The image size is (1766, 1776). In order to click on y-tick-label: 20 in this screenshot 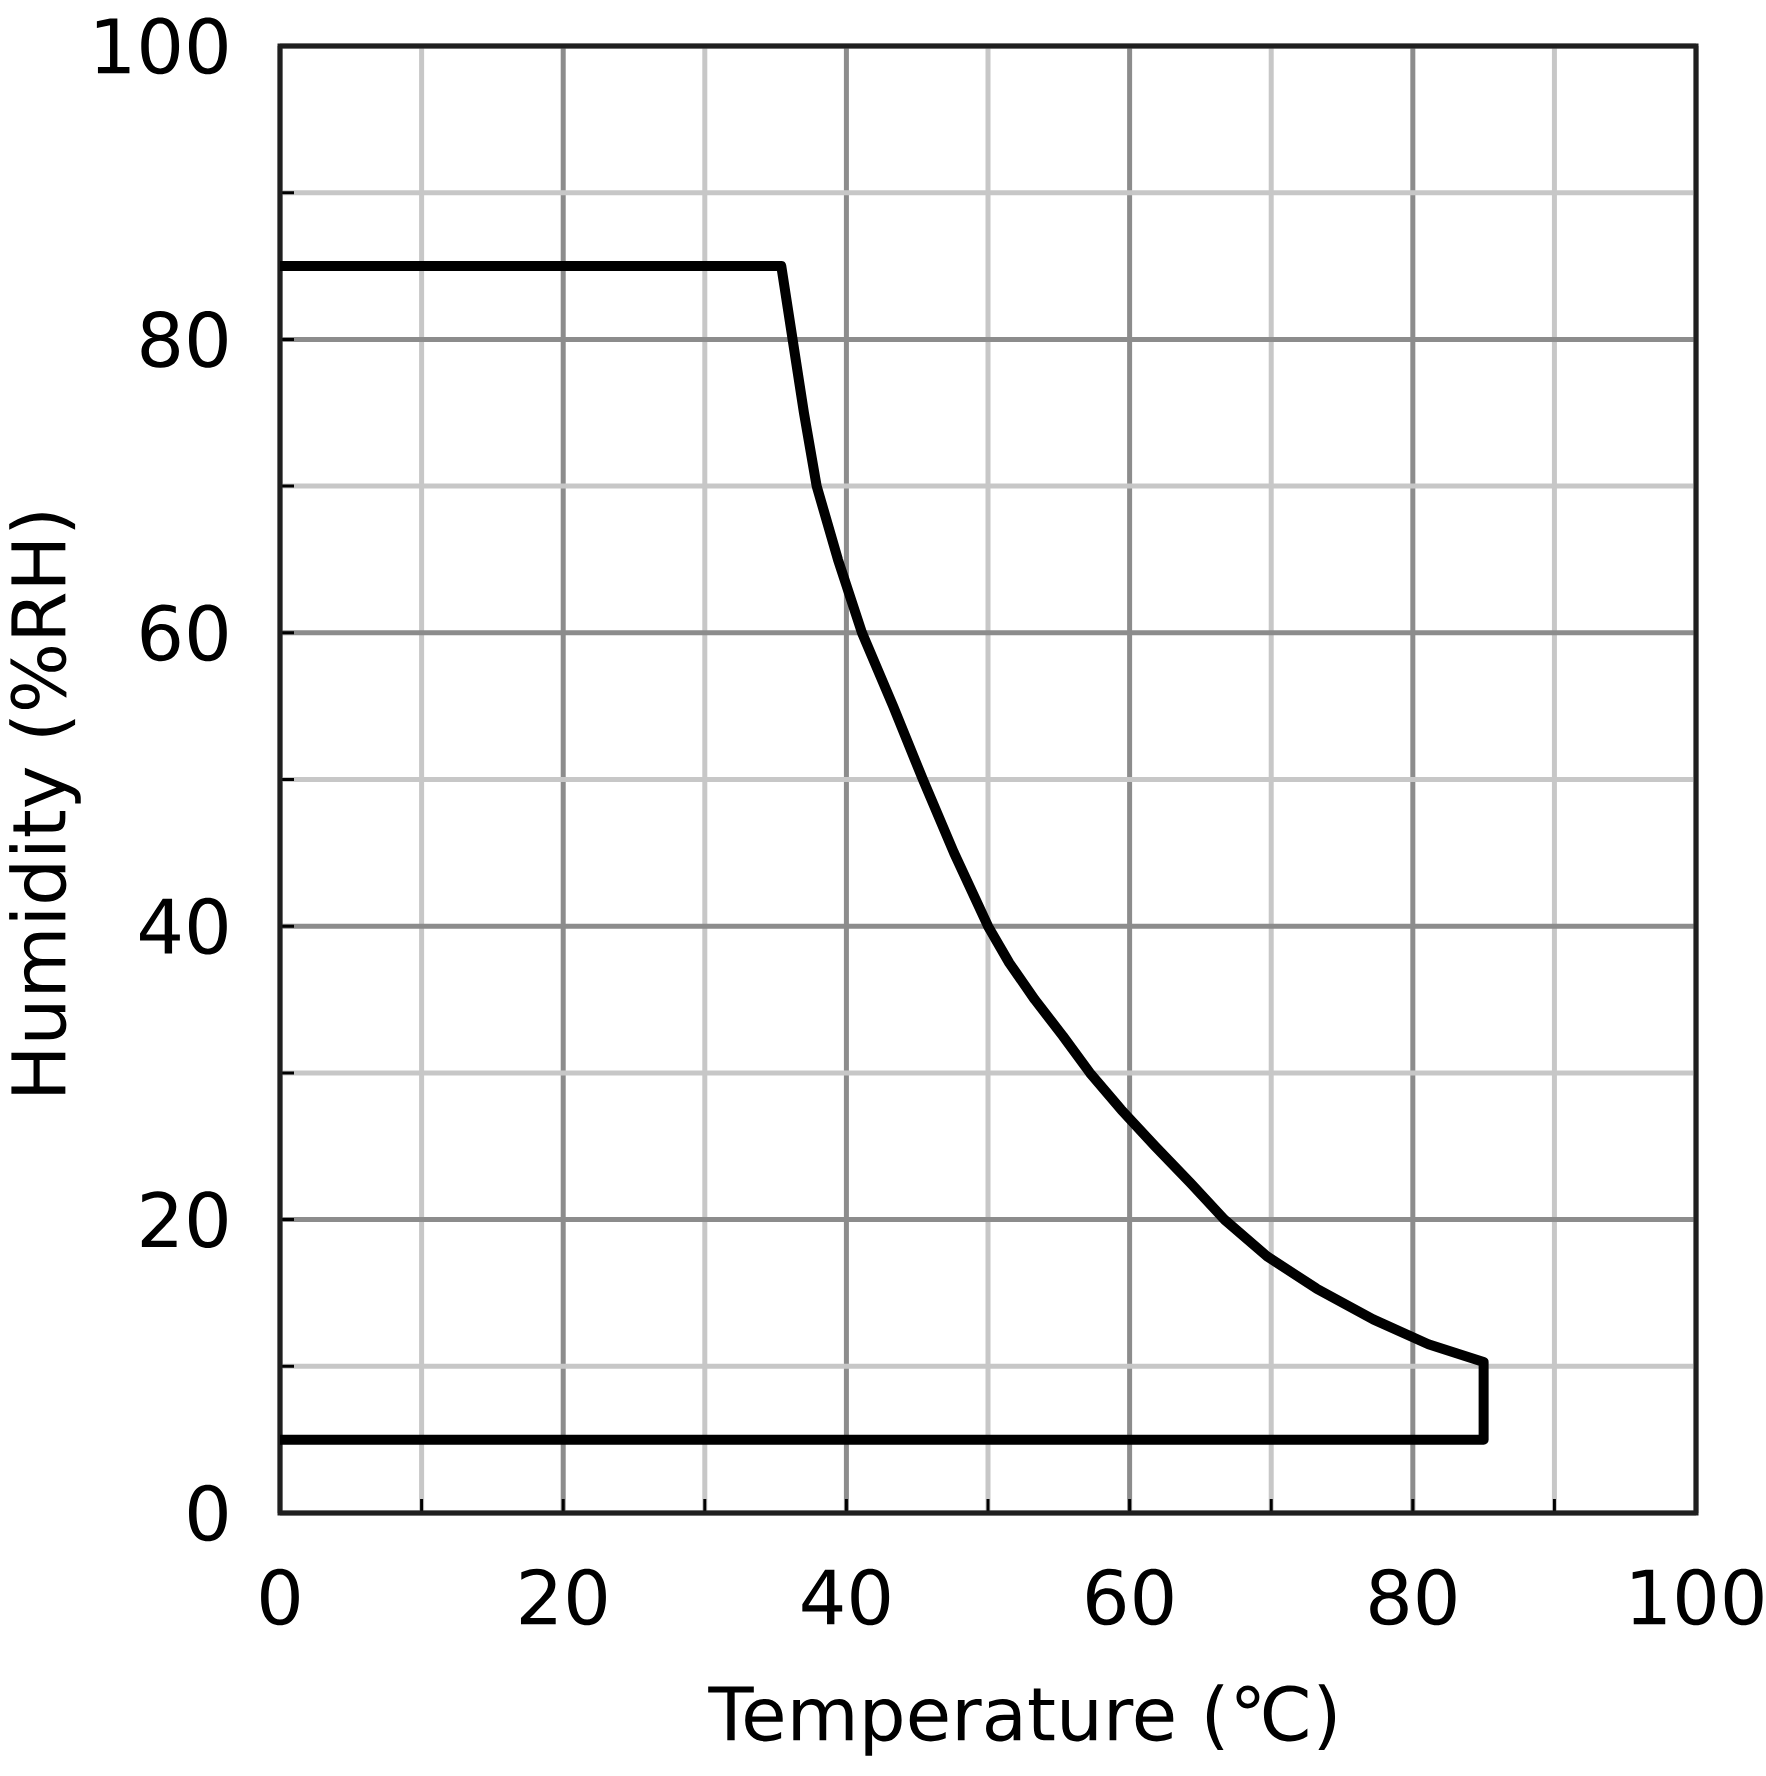, I will do `click(184, 1219)`.